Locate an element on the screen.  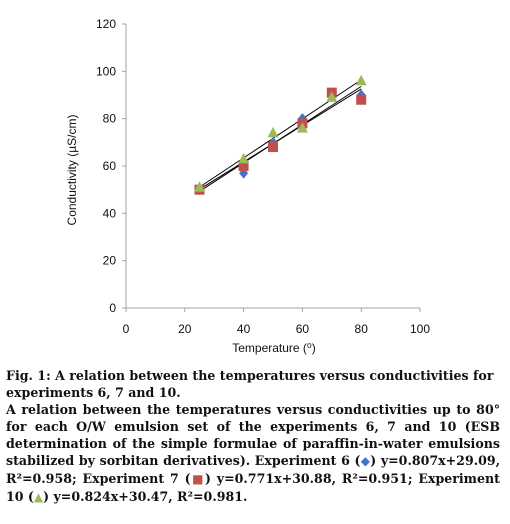
y-tick-label: 20 is located at coordinates (110, 261).